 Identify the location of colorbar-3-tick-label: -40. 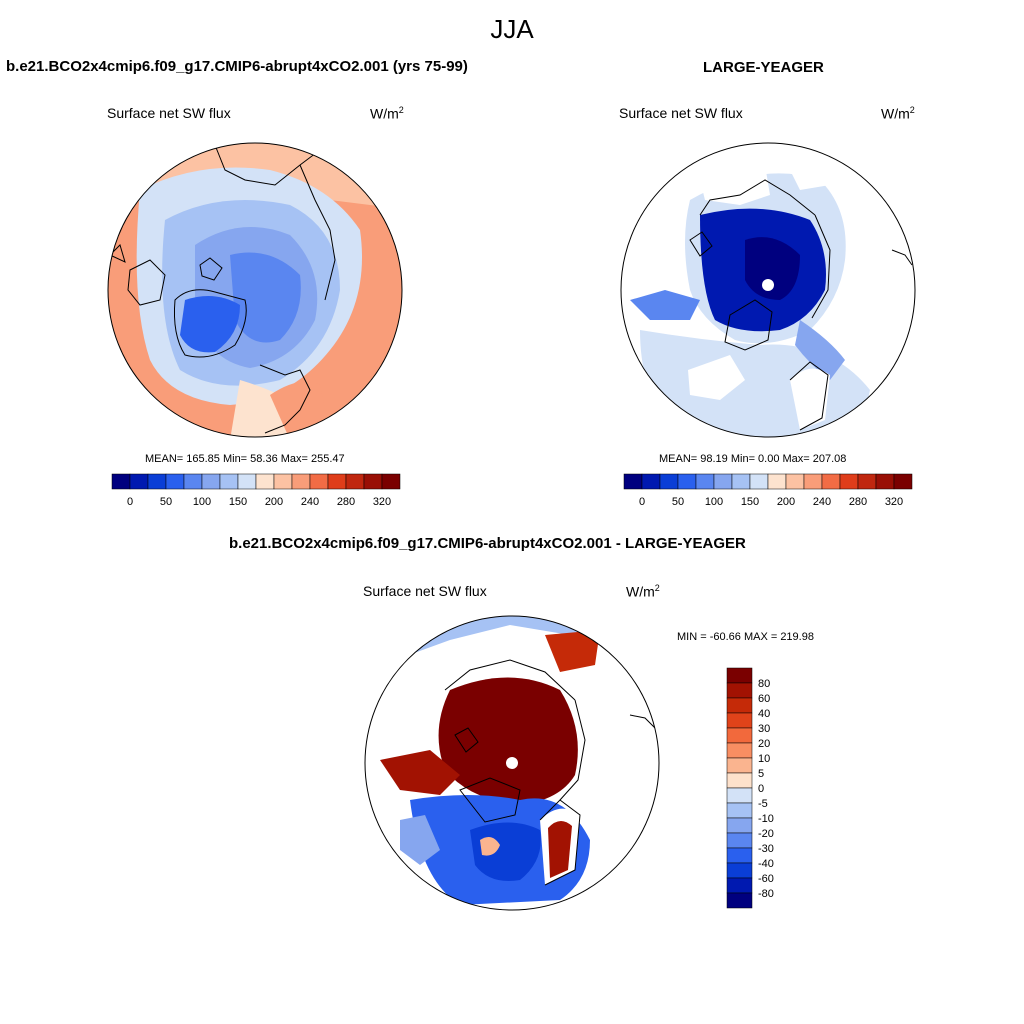
(766, 864).